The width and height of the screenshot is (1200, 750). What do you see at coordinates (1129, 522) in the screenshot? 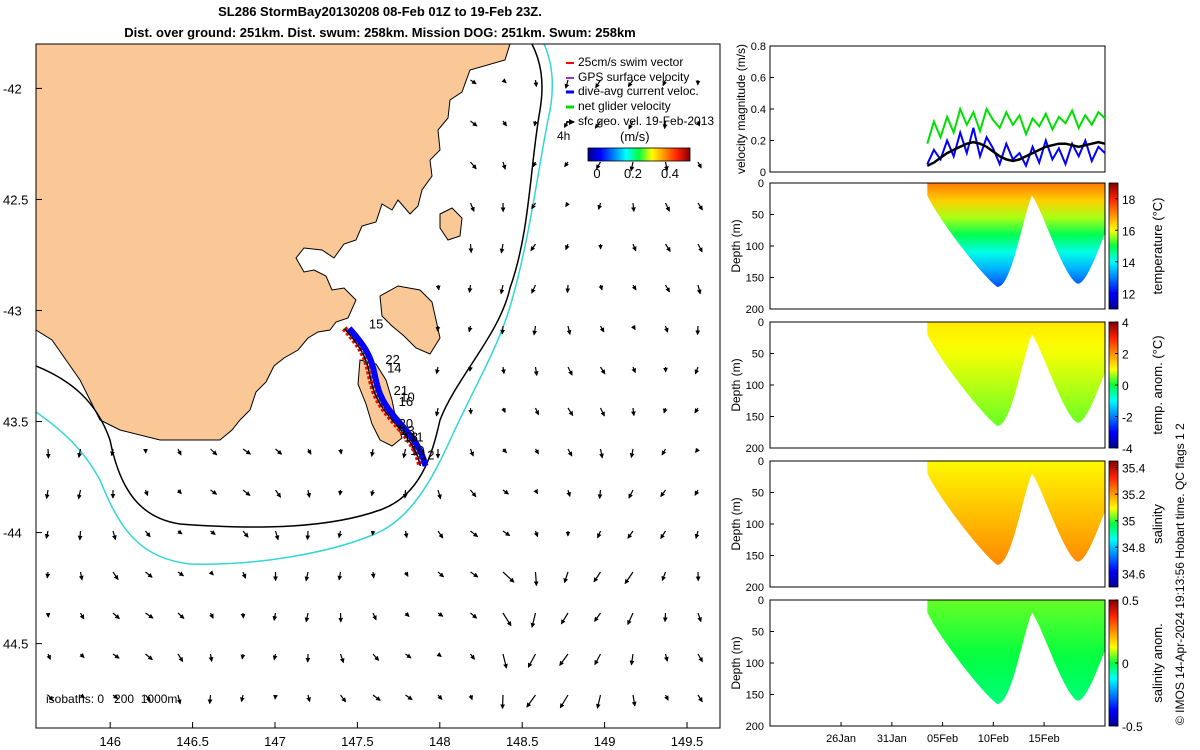
I see `cbar-tick-label: 35` at bounding box center [1129, 522].